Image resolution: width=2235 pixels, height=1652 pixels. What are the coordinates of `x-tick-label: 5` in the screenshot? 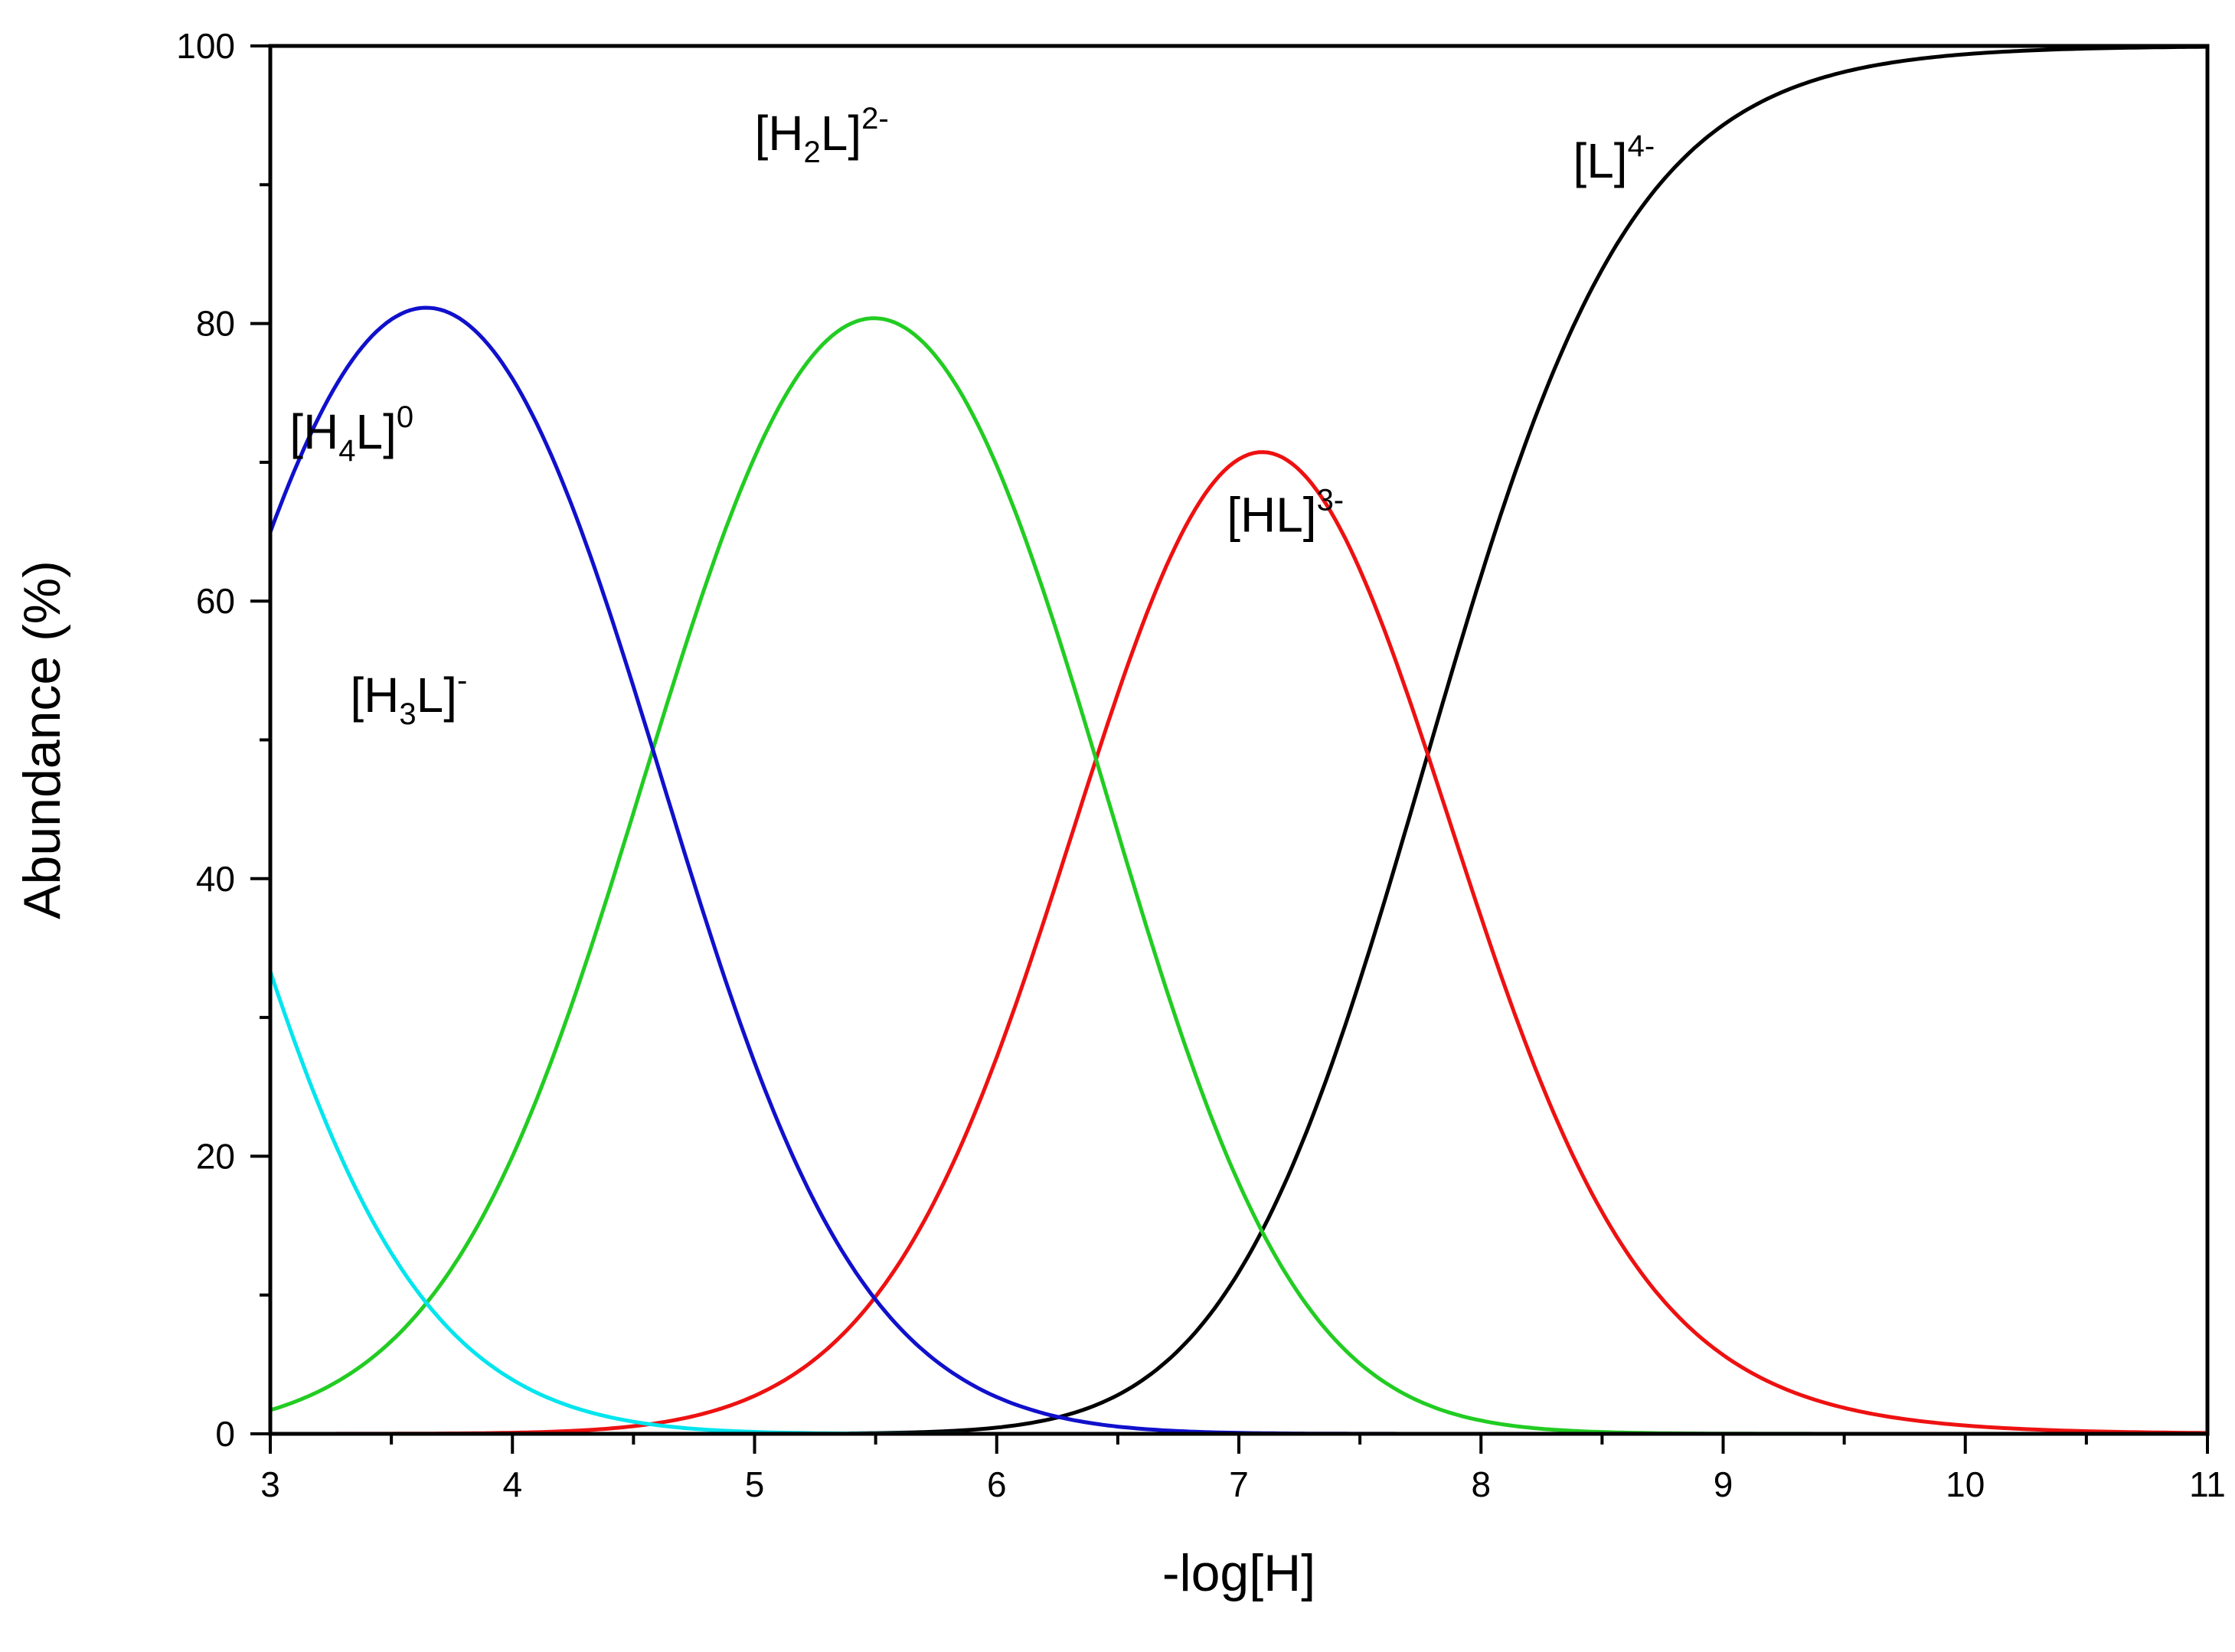 It's located at (755, 1484).